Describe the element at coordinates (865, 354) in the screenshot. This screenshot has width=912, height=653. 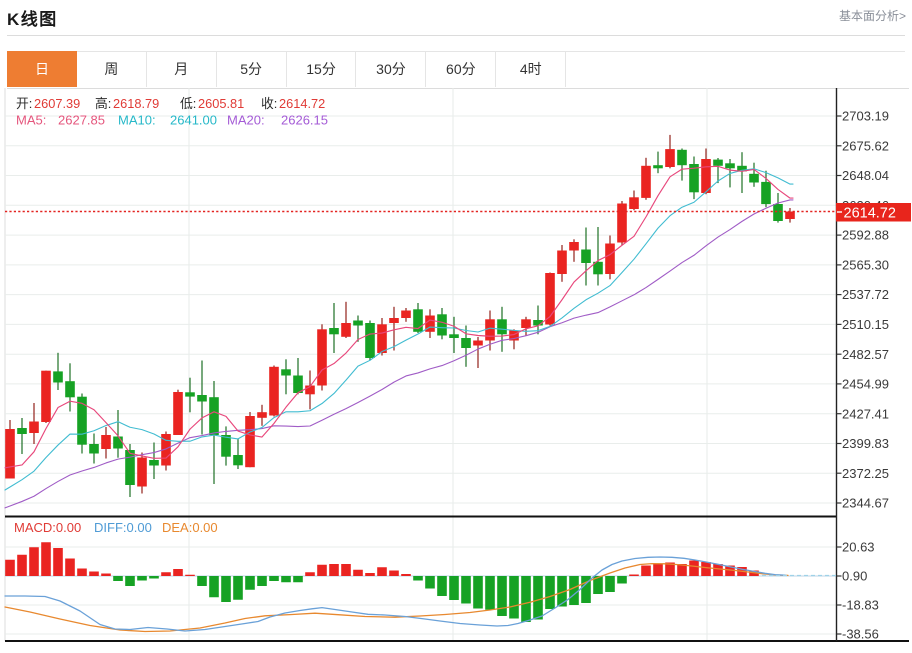
I see `svg-text: 2482.57` at that location.